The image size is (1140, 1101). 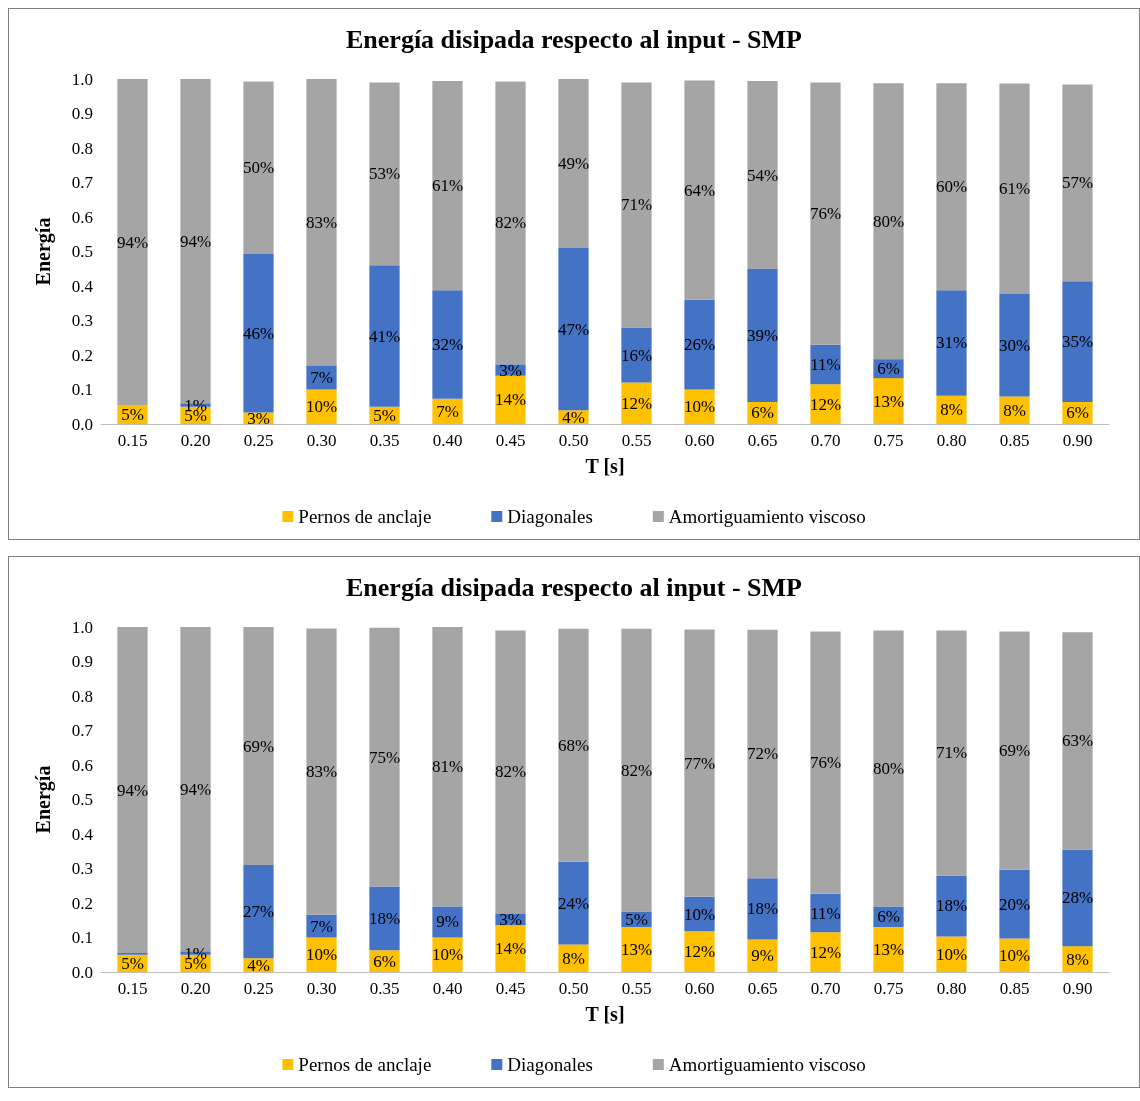 I want to click on data-label: 27%, so click(x=258, y=912).